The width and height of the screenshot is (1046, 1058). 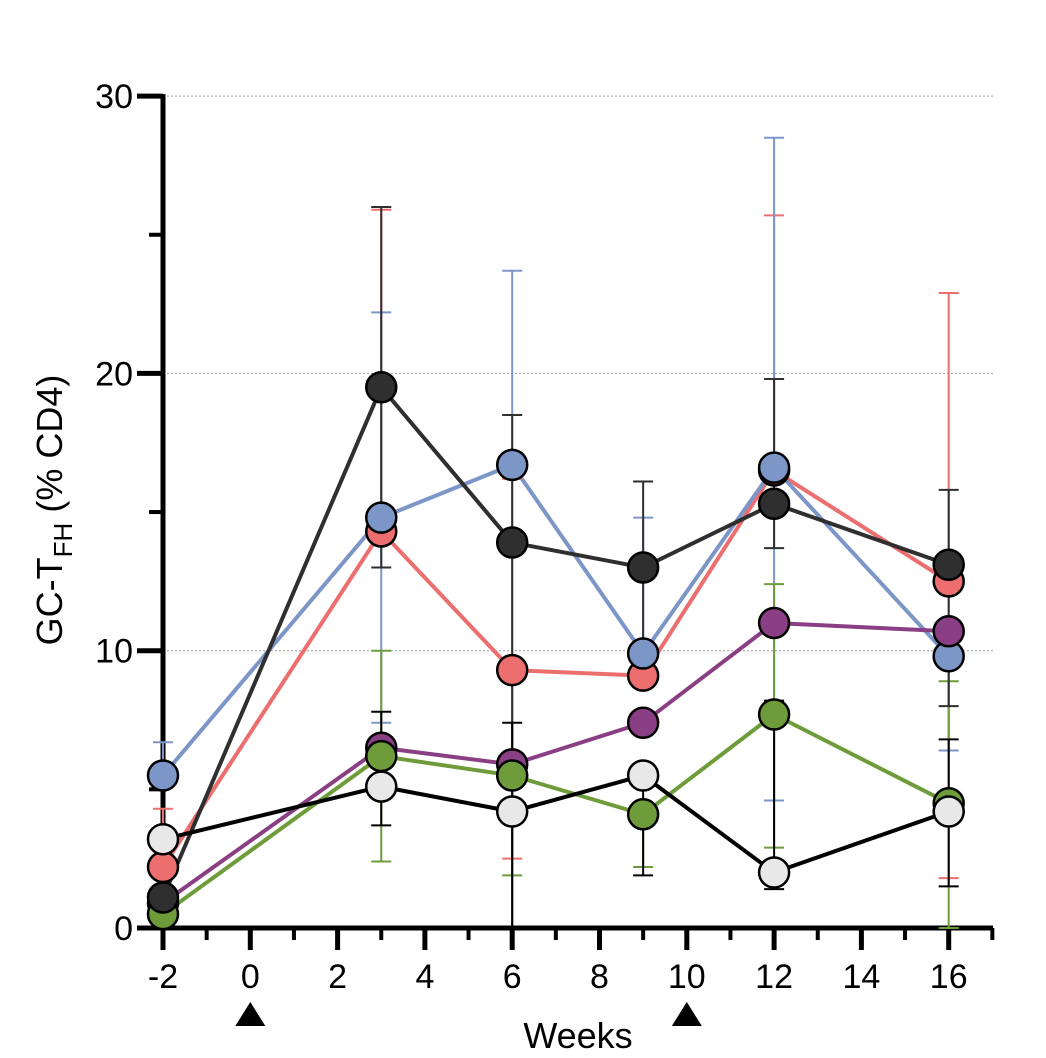 I want to click on x-tick-label: 8, so click(x=599, y=977).